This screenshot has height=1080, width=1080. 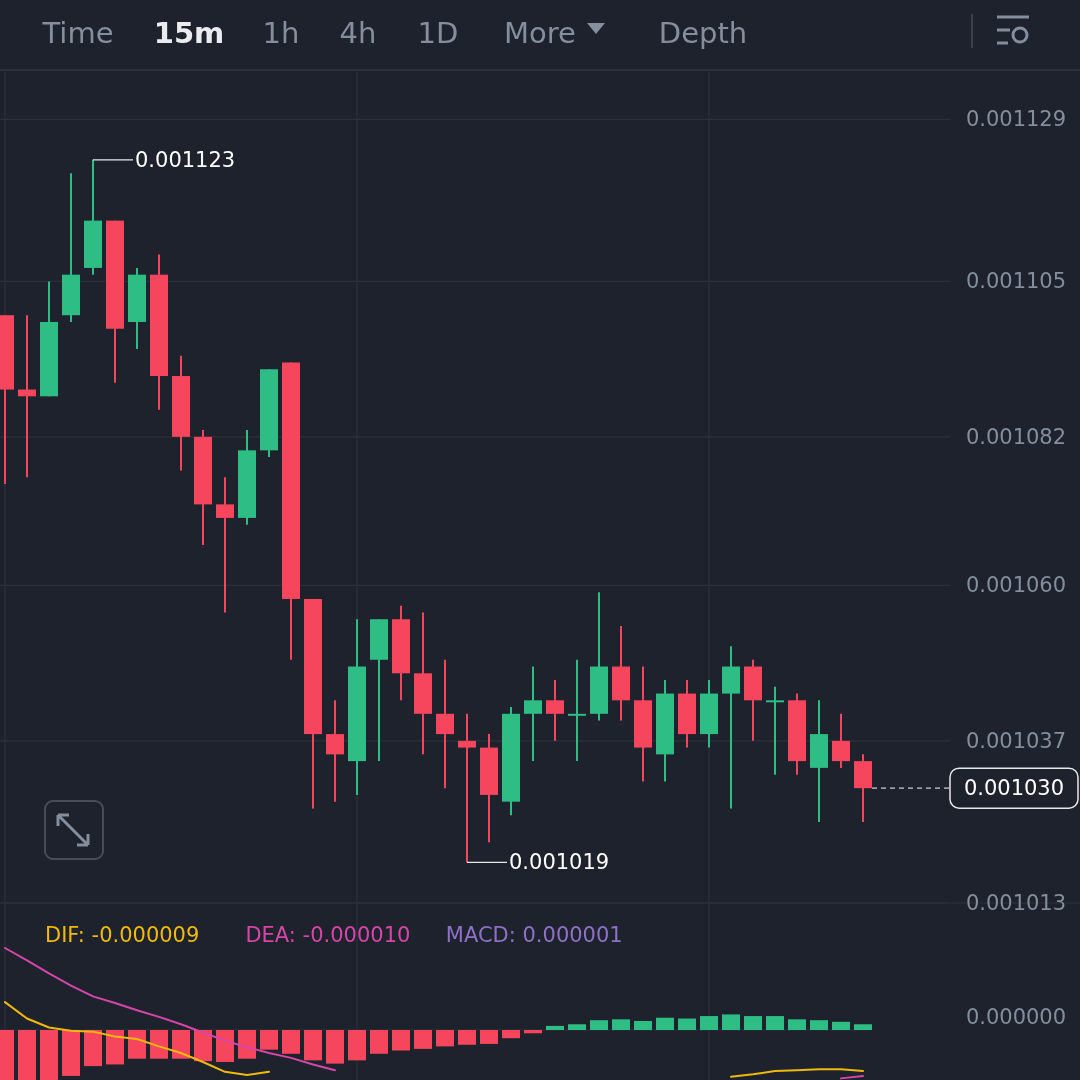 What do you see at coordinates (358, 33) in the screenshot?
I see `text: 4h` at bounding box center [358, 33].